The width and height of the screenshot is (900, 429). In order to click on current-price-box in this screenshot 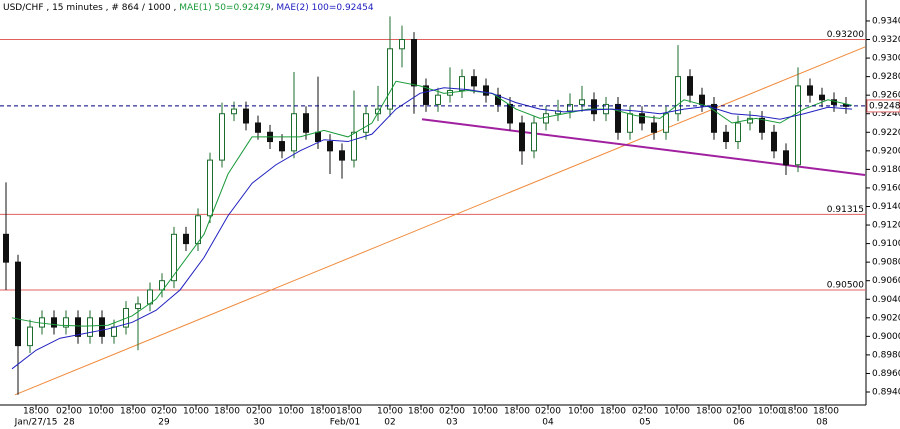, I will do `click(883, 106)`.